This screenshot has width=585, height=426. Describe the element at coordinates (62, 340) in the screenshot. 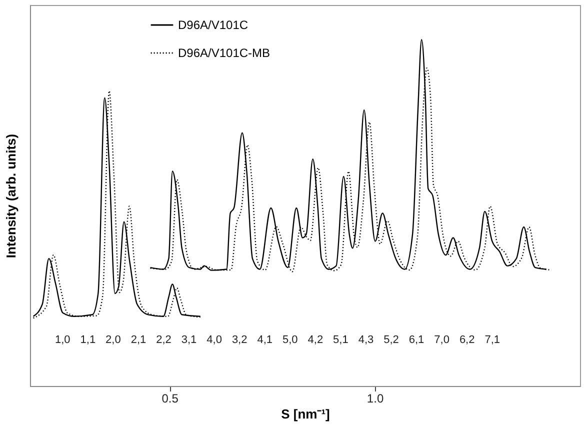

I see `annotation: 1,0` at that location.